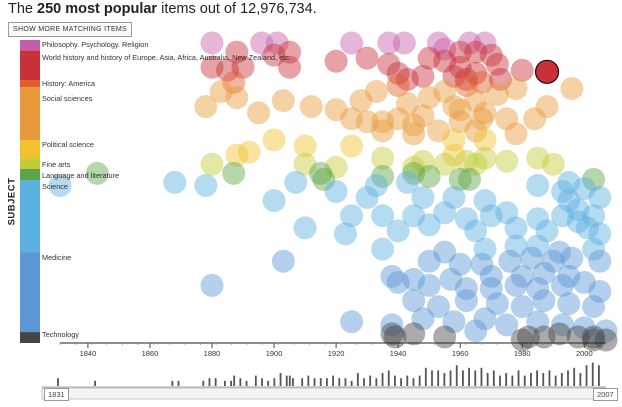 The height and width of the screenshot is (407, 622). What do you see at coordinates (70, 29) in the screenshot?
I see `show-more-button: SHOW MORE MATCHING ITEMS` at bounding box center [70, 29].